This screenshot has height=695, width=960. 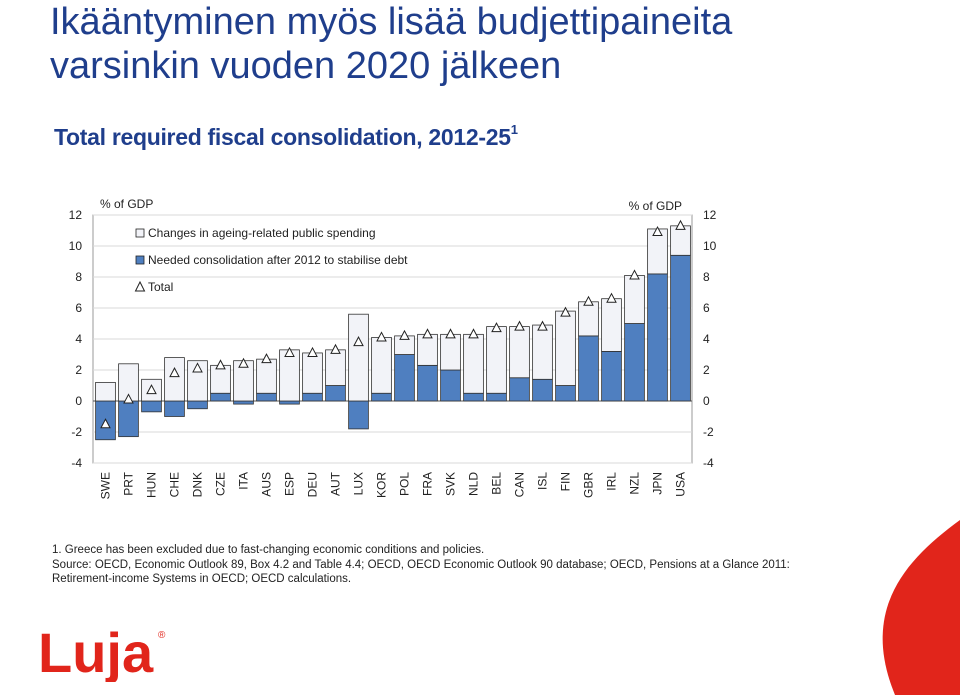 What do you see at coordinates (496, 397) in the screenshot?
I see `bar-debt-BEL` at bounding box center [496, 397].